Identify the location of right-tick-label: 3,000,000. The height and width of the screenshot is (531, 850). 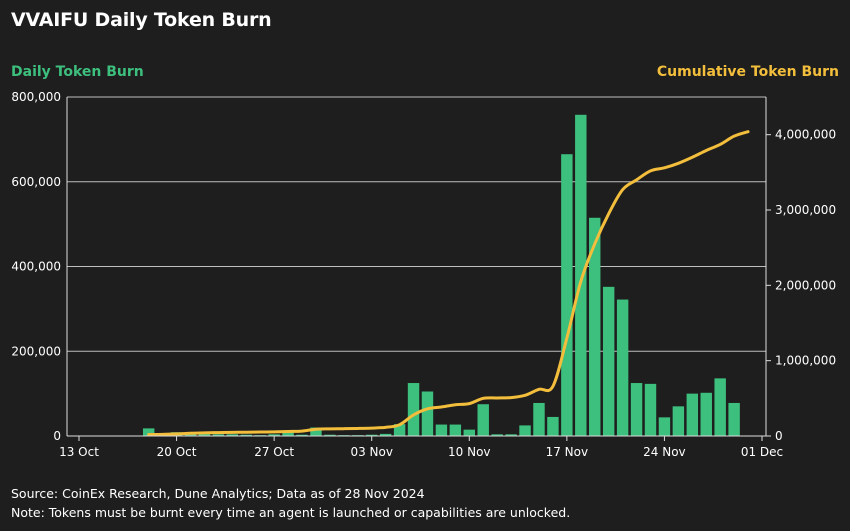
(805, 210).